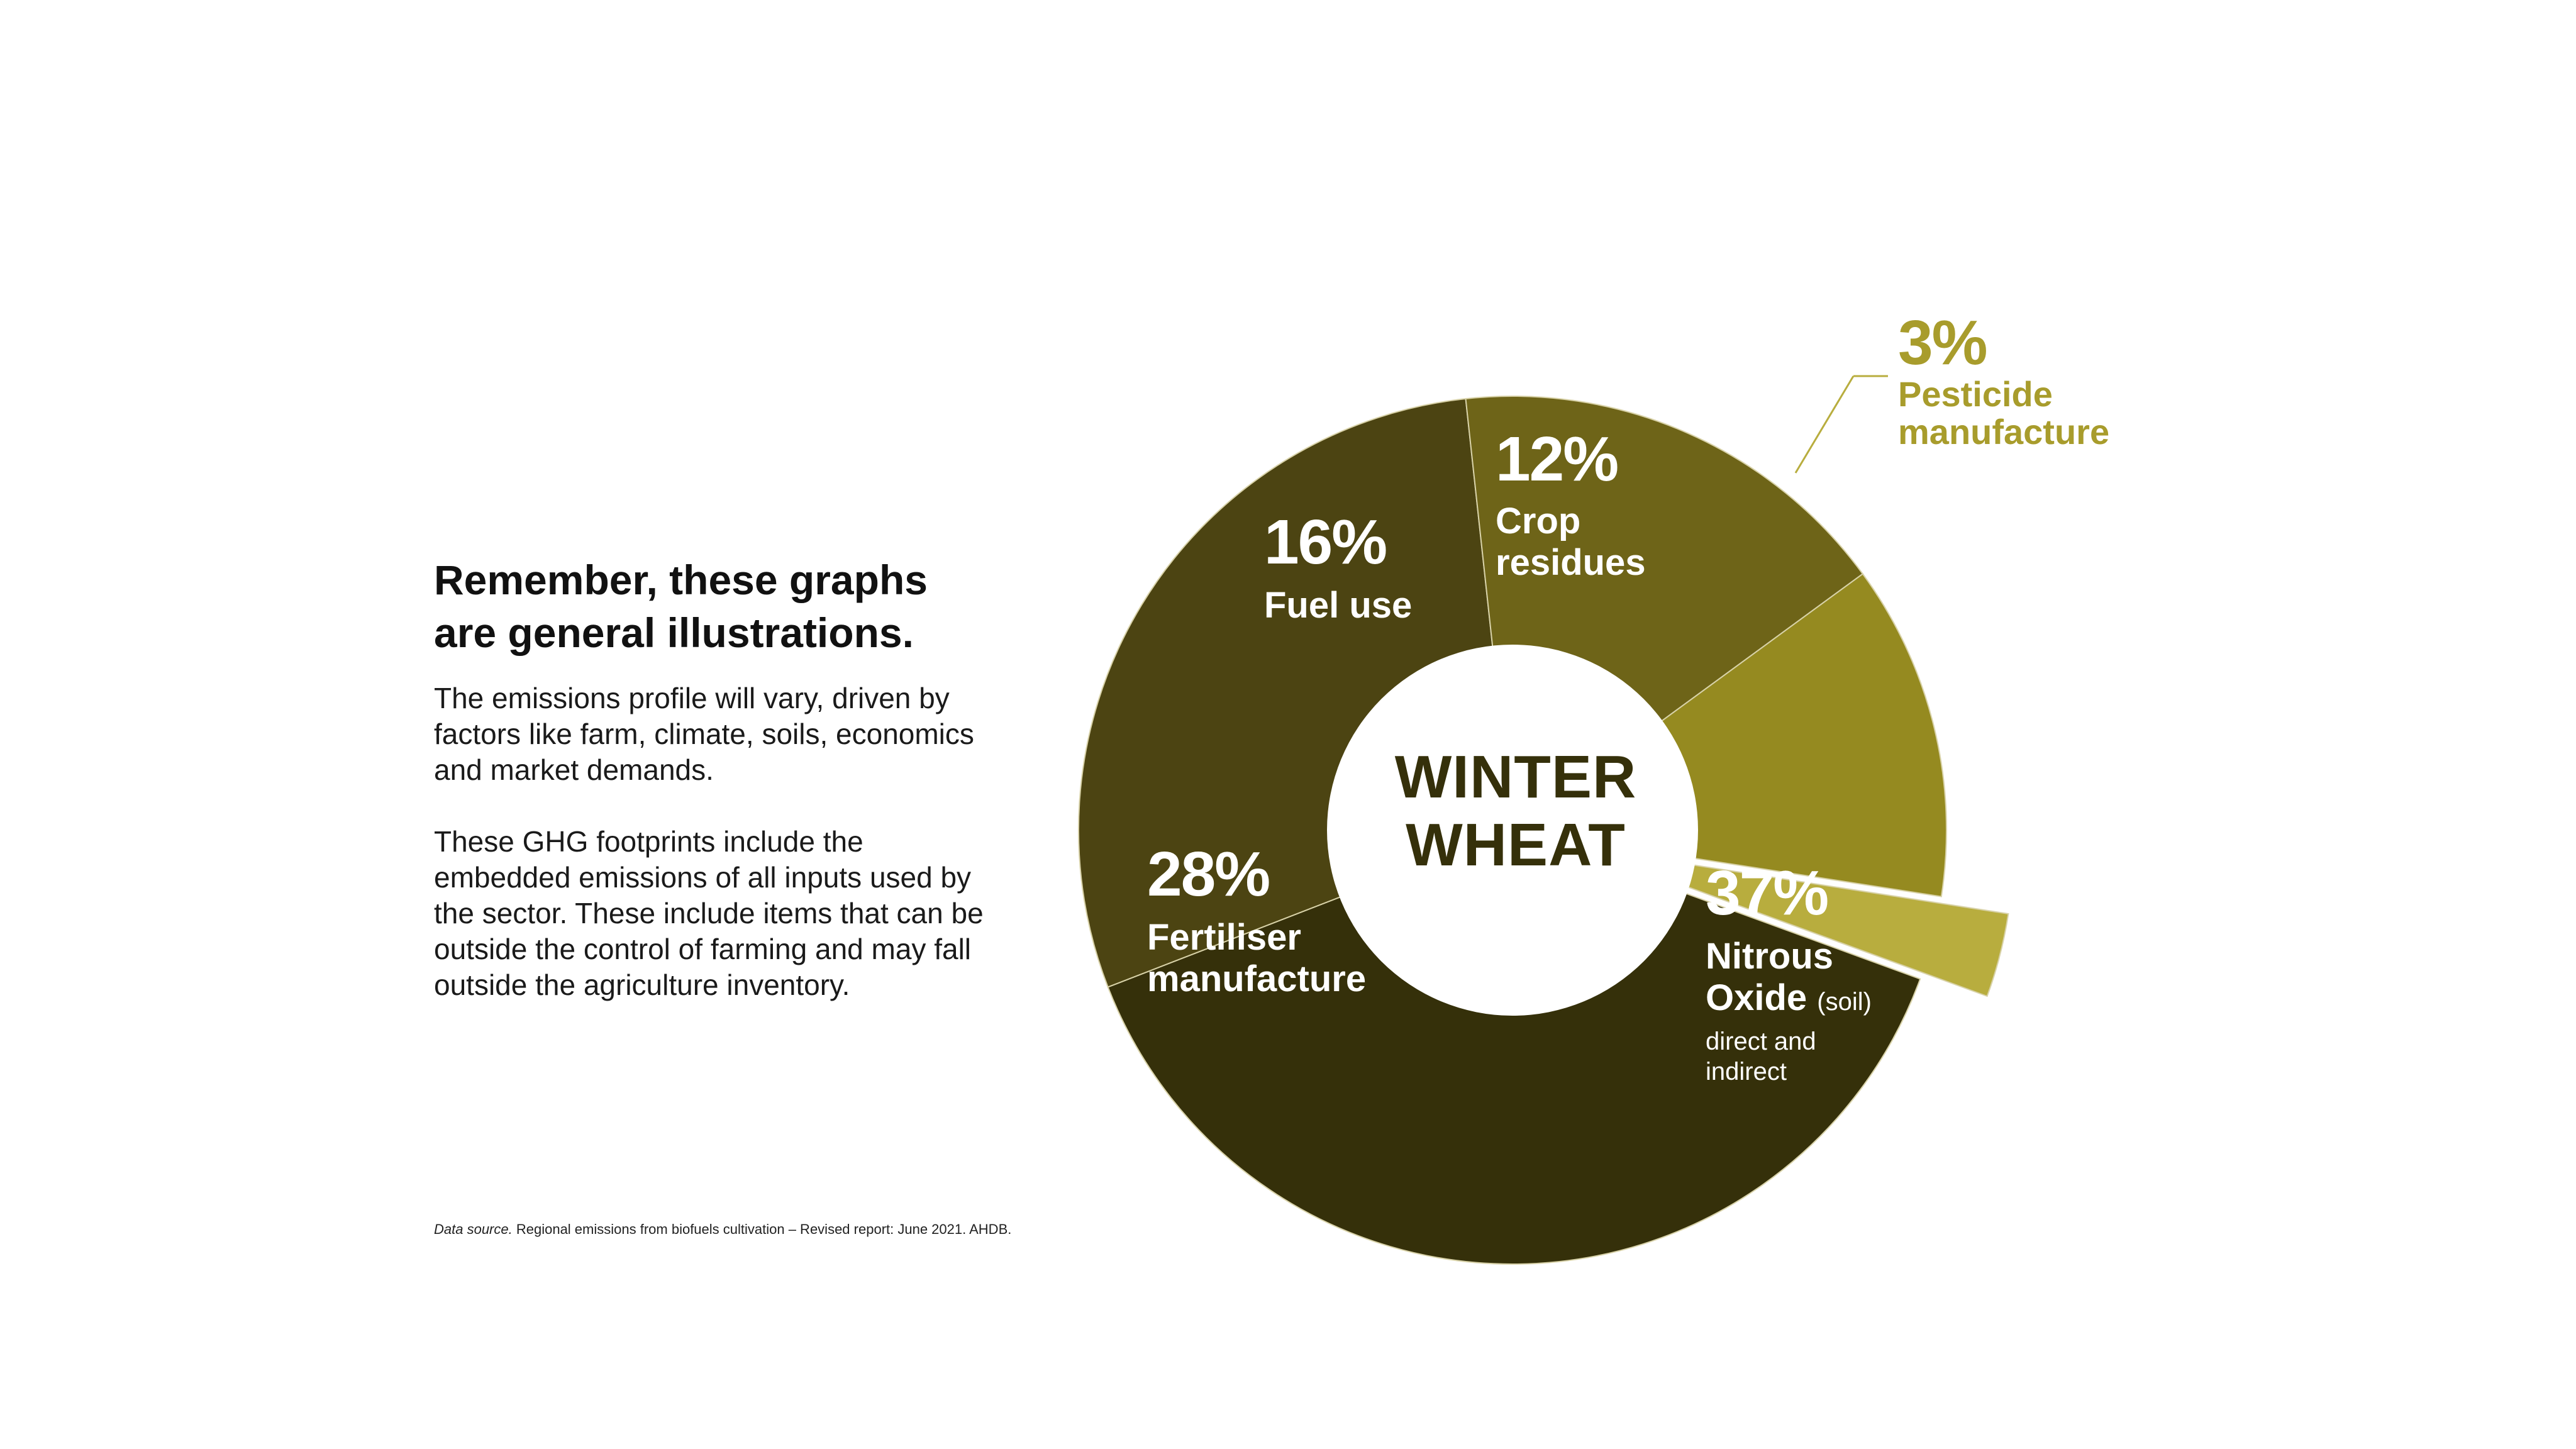 Image resolution: width=2576 pixels, height=1449 pixels. I want to click on slice-name-suffix: (soil), so click(1844, 1002).